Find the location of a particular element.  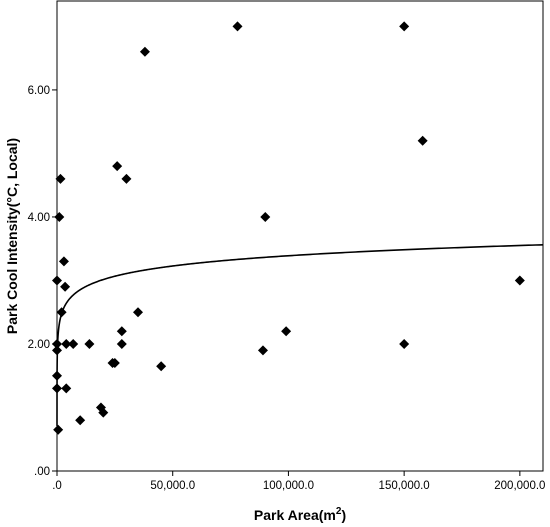

y-tick-label: 2.00 is located at coordinates (39, 345).